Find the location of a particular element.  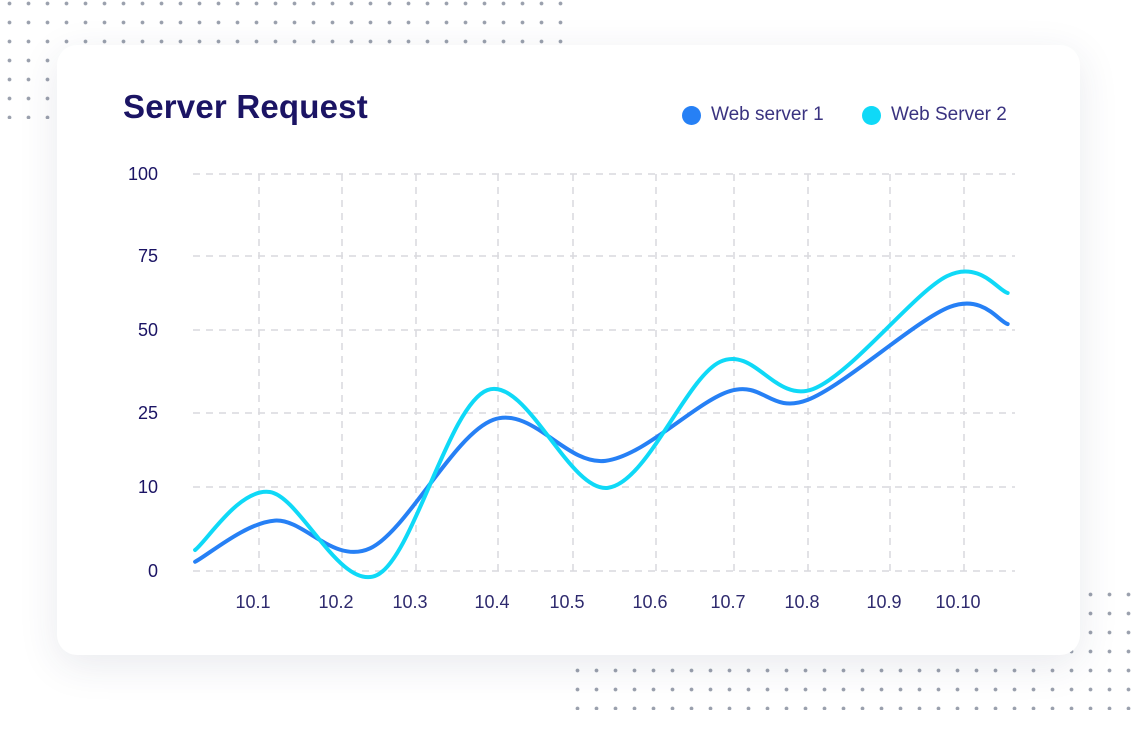

y-tick-label: 75 is located at coordinates (148, 256).